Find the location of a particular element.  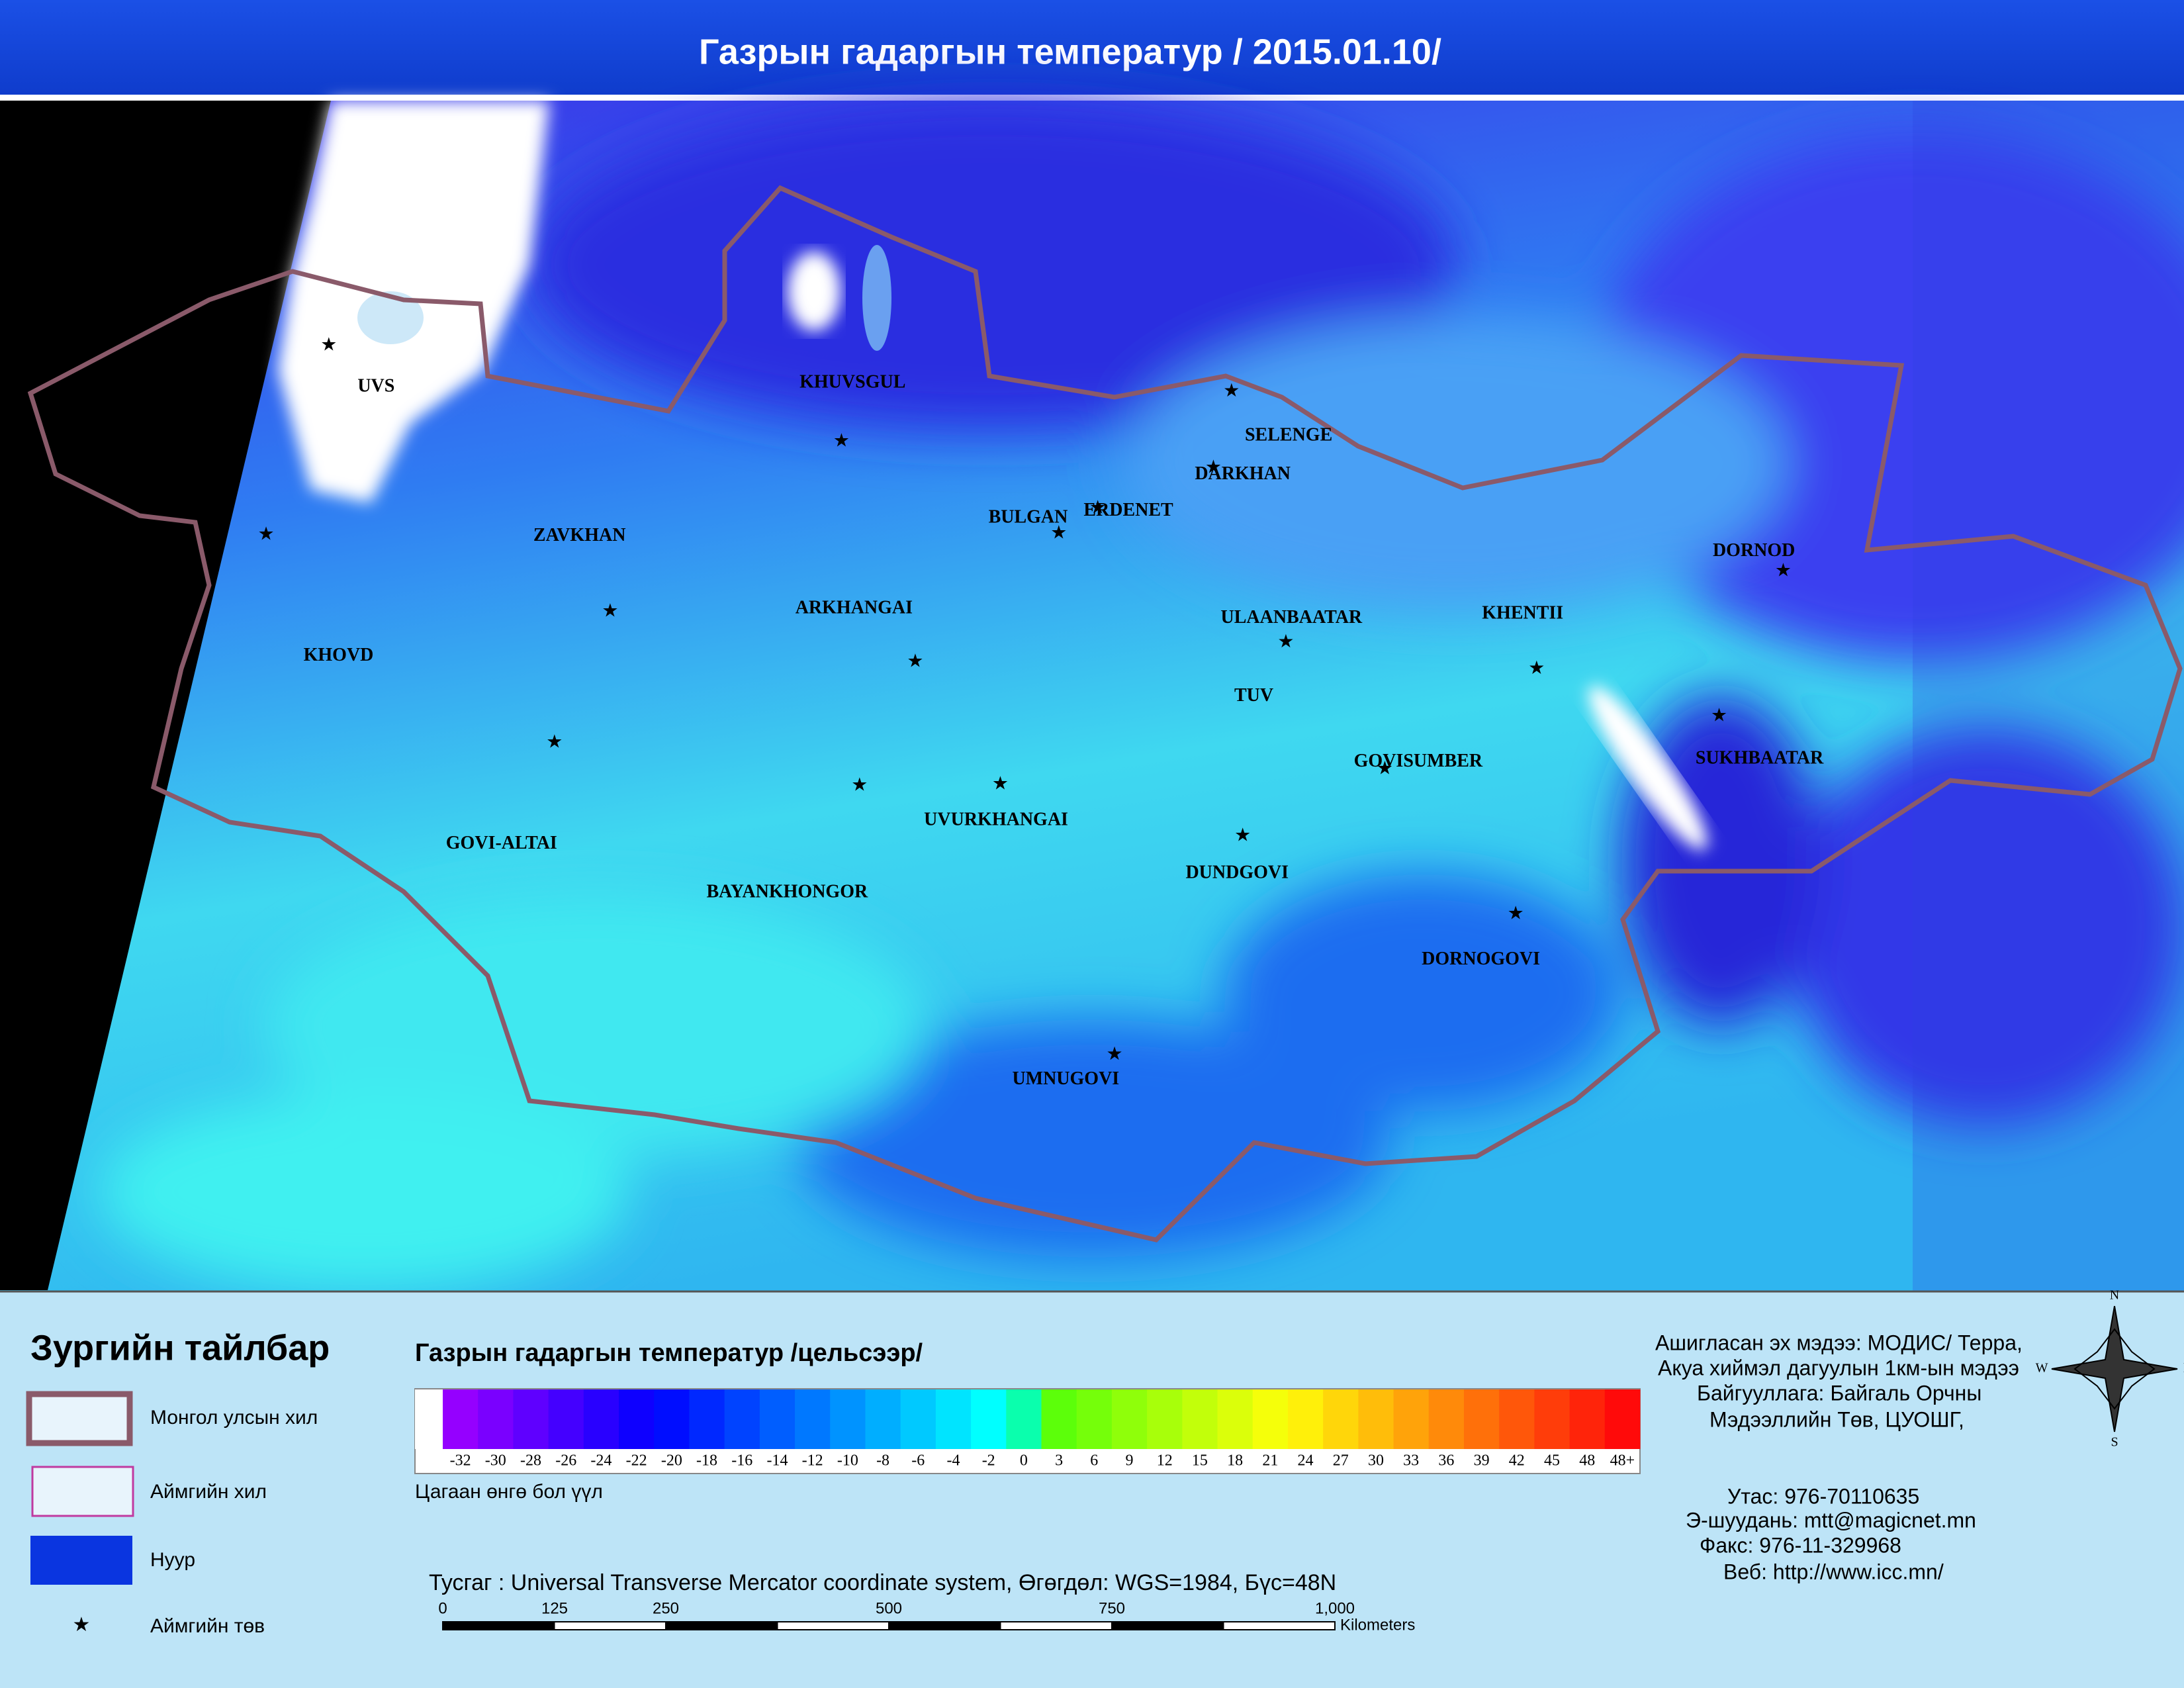

province-label: SUKHBAATAR is located at coordinates (1760, 758).